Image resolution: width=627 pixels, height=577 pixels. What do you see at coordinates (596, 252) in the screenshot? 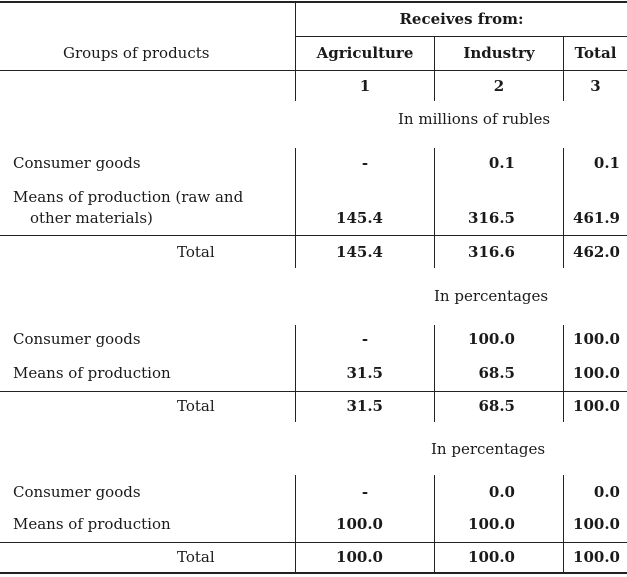
I see `s1-total-total: 462.0` at bounding box center [596, 252].